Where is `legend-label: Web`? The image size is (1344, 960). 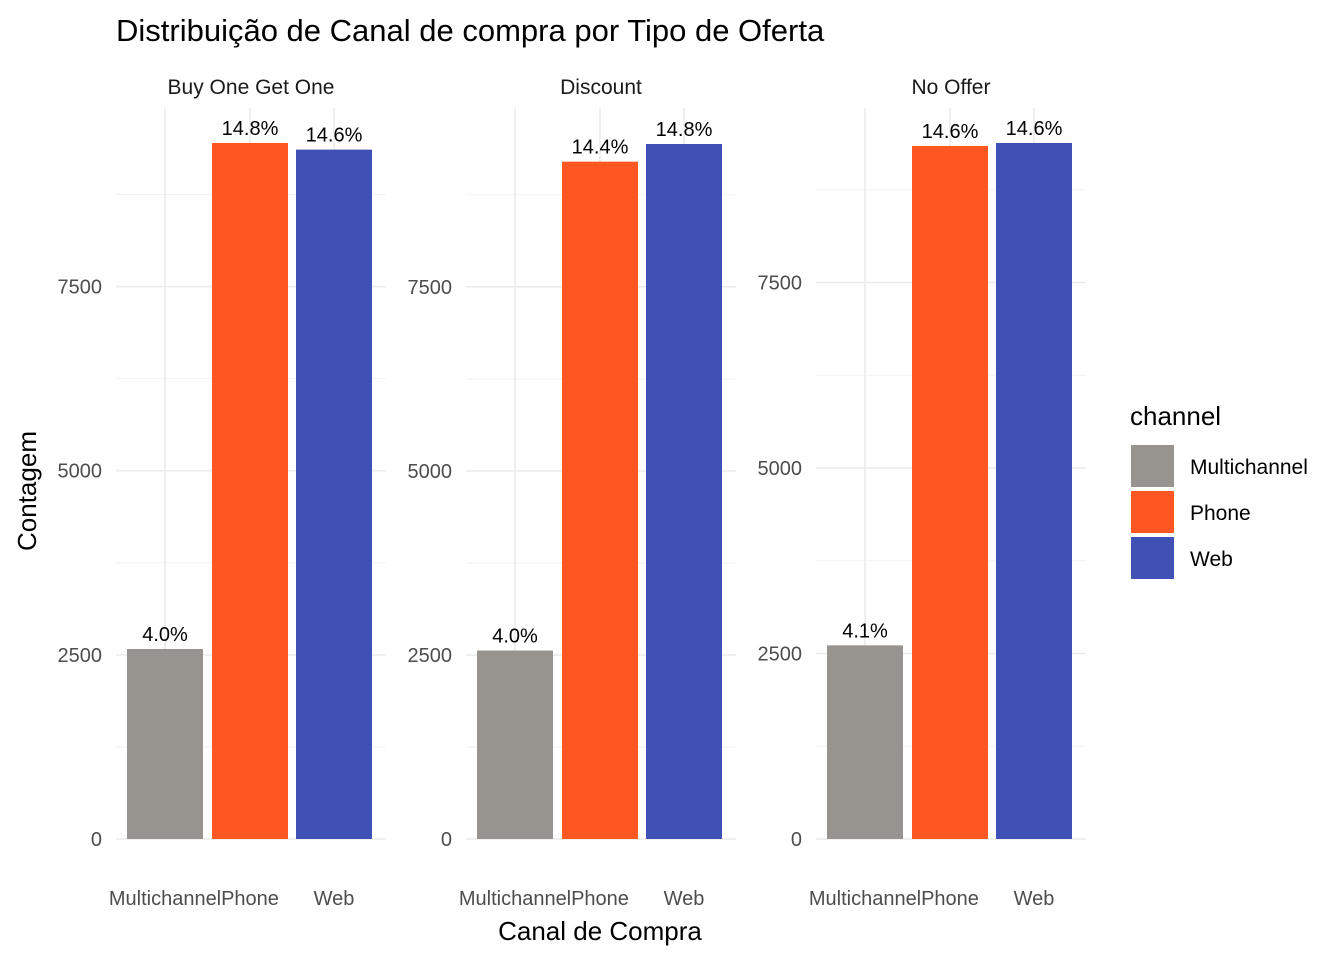
legend-label: Web is located at coordinates (1211, 559).